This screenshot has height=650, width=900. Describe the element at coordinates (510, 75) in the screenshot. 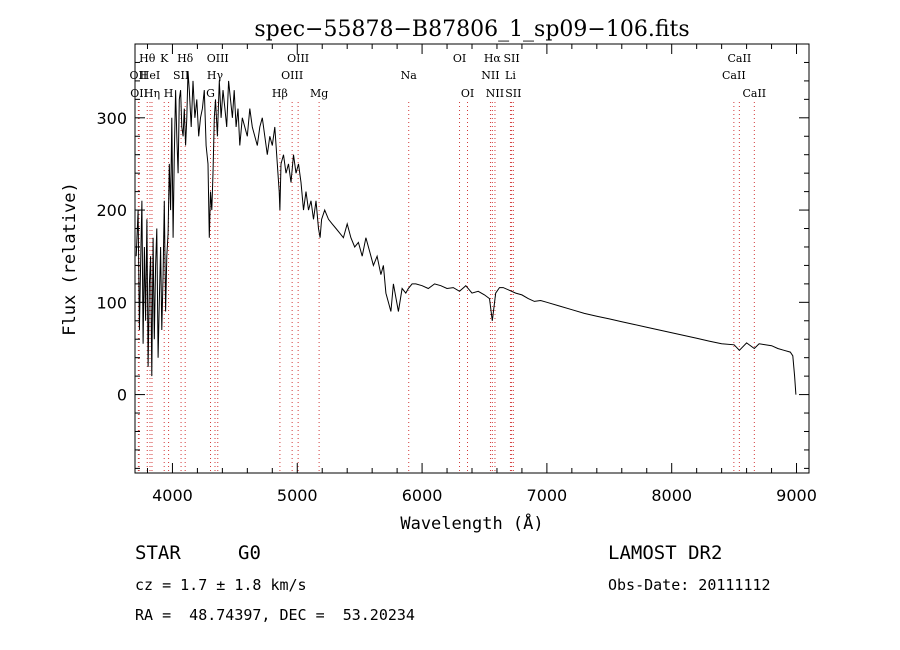

I see `line-label: Li` at that location.